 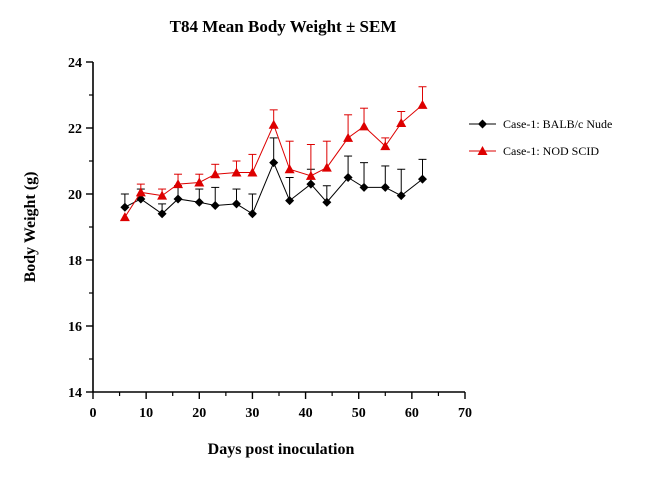 What do you see at coordinates (283, 26) in the screenshot?
I see `chart-title: T84 Mean Body Weight ± SEM` at bounding box center [283, 26].